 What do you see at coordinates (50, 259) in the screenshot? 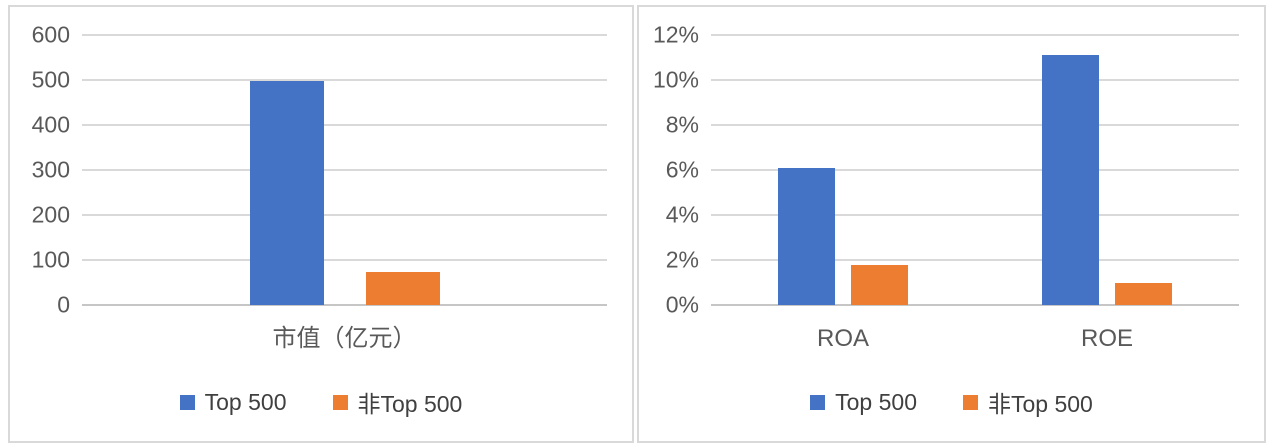
I see `y-tick-label: 100` at bounding box center [50, 259].